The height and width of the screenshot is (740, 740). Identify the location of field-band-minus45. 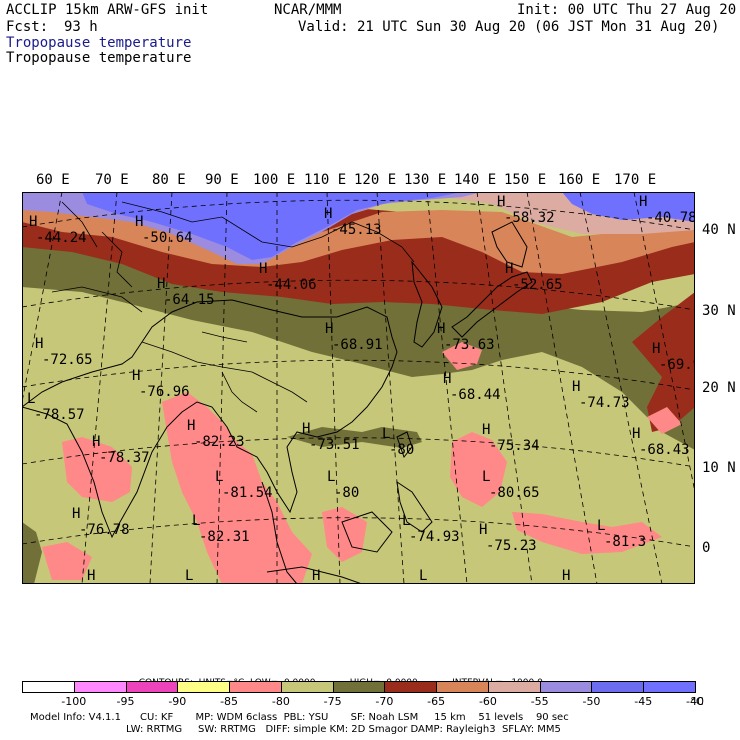
(272, 226).